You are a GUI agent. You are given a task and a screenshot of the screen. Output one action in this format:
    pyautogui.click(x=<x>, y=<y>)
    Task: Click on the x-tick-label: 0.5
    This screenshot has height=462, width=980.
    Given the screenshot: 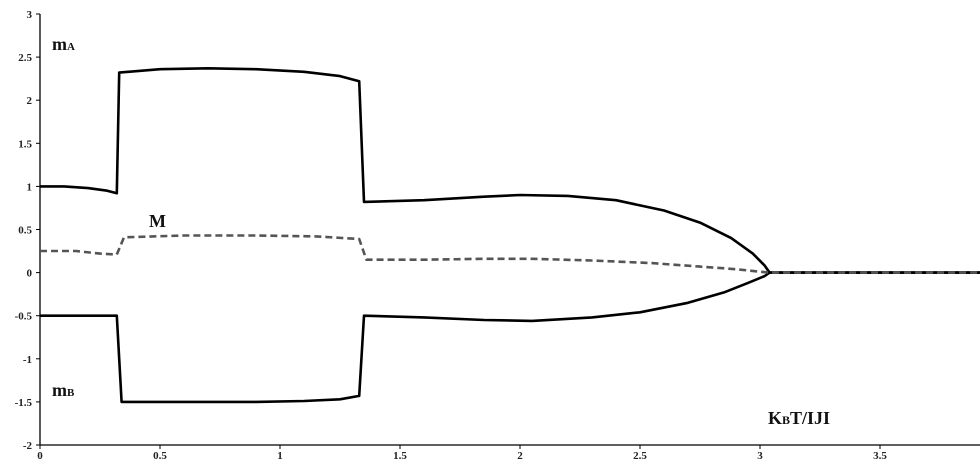 What is the action you would take?
    pyautogui.click(x=160, y=456)
    